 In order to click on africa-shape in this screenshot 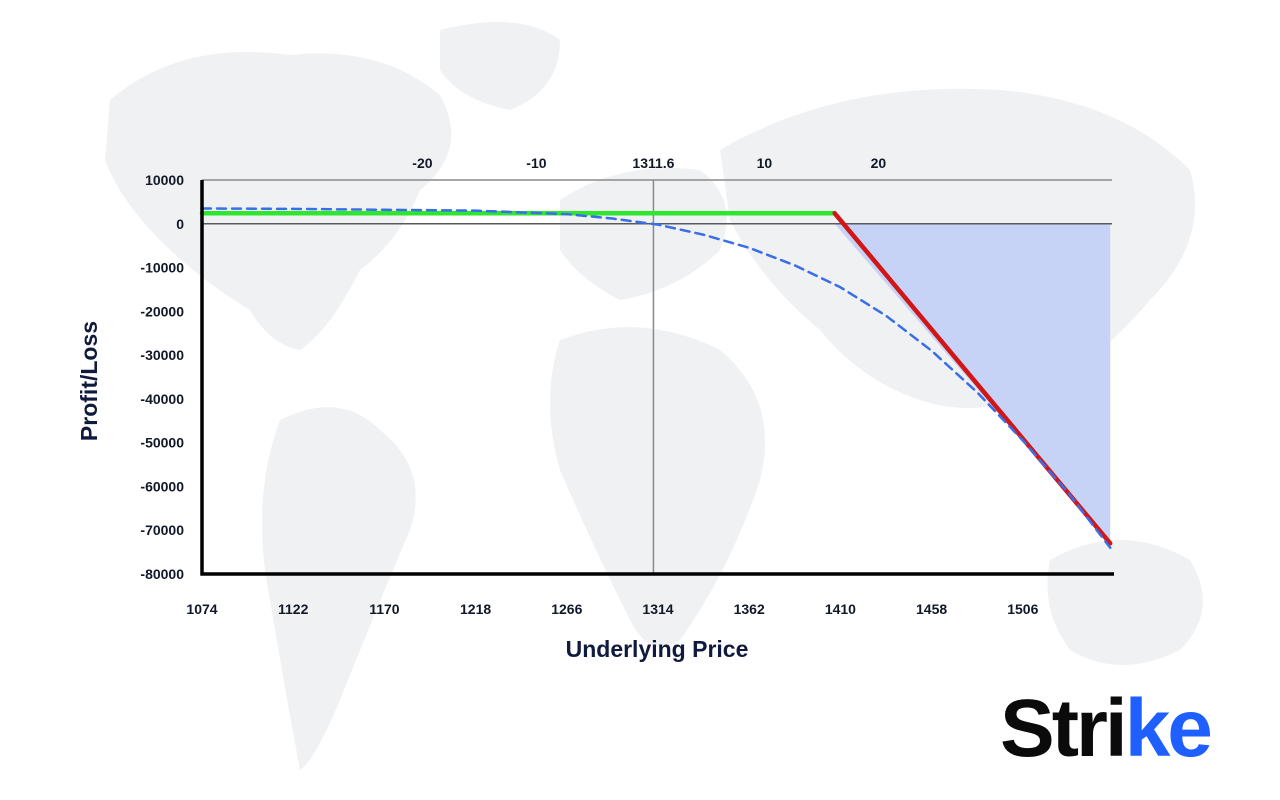, I will do `click(657, 487)`.